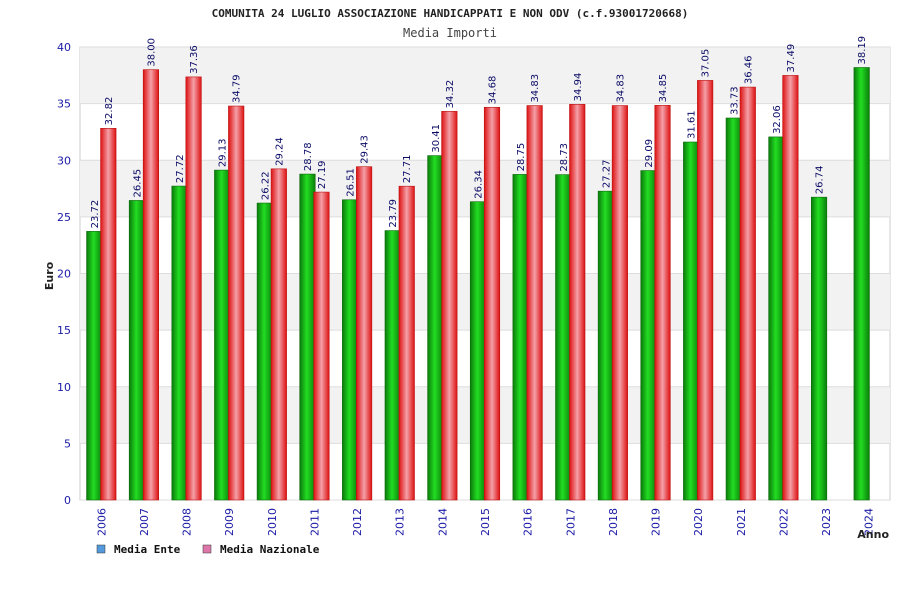  Describe the element at coordinates (820, 180) in the screenshot. I see `data-label-media-ente-2023: 26.74` at that location.